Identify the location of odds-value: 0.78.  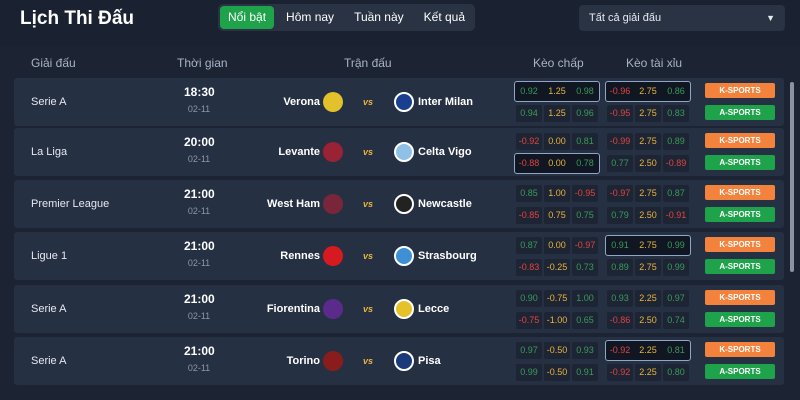
(585, 163).